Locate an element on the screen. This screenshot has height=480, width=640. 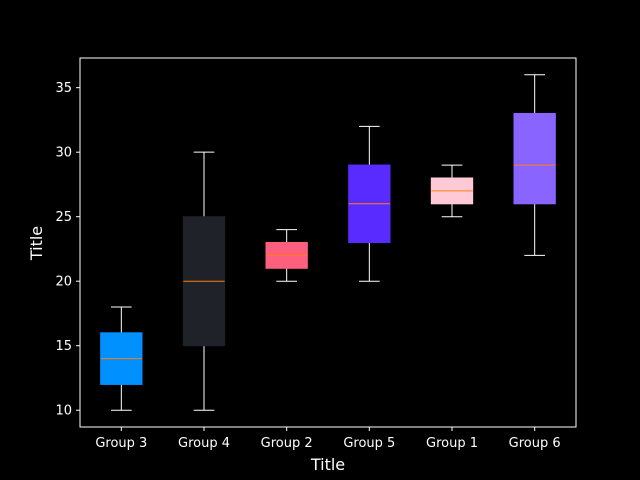
y-tick-label: 20 is located at coordinates (63, 282).